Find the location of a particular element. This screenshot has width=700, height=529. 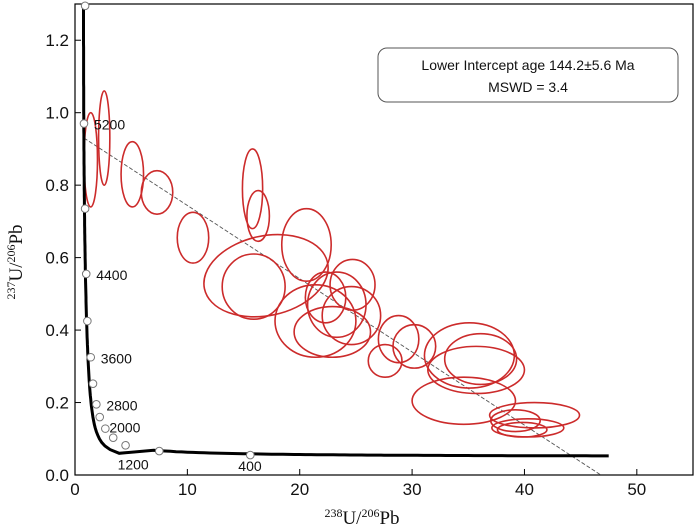

annotation-box is located at coordinates (528, 75).